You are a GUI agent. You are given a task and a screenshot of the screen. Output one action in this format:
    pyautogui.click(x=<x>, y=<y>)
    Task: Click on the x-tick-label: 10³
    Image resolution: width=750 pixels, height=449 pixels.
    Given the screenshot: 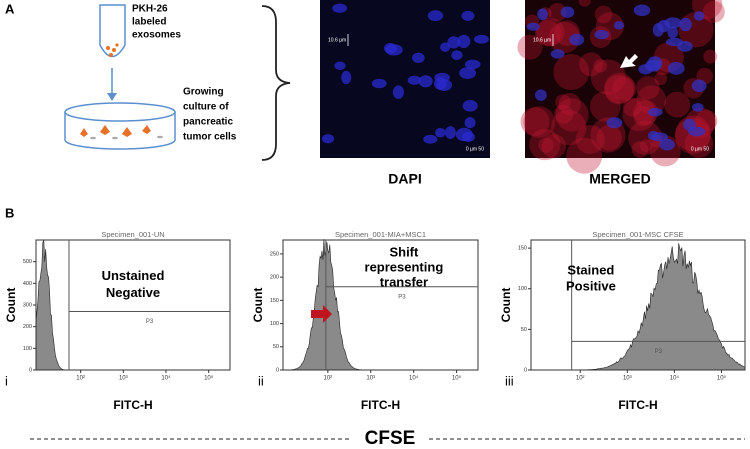 What is the action you would take?
    pyautogui.click(x=370, y=379)
    